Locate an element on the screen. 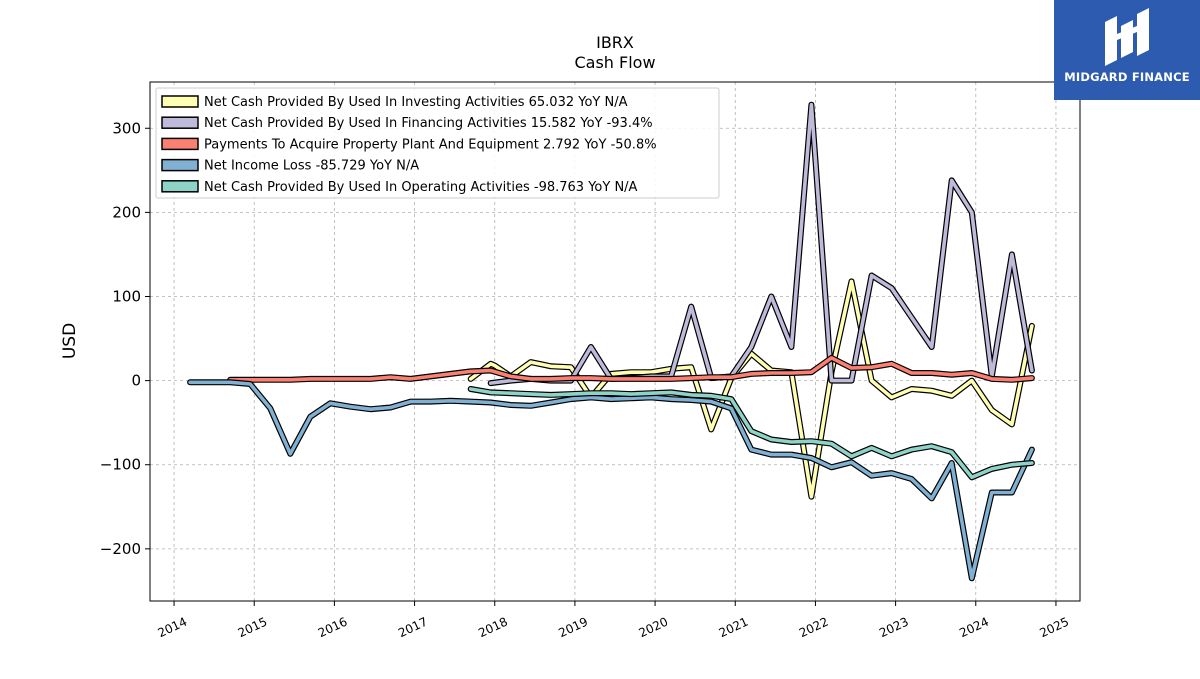 This screenshot has width=1200, height=679. x-tick-label: 2014 is located at coordinates (173, 628).